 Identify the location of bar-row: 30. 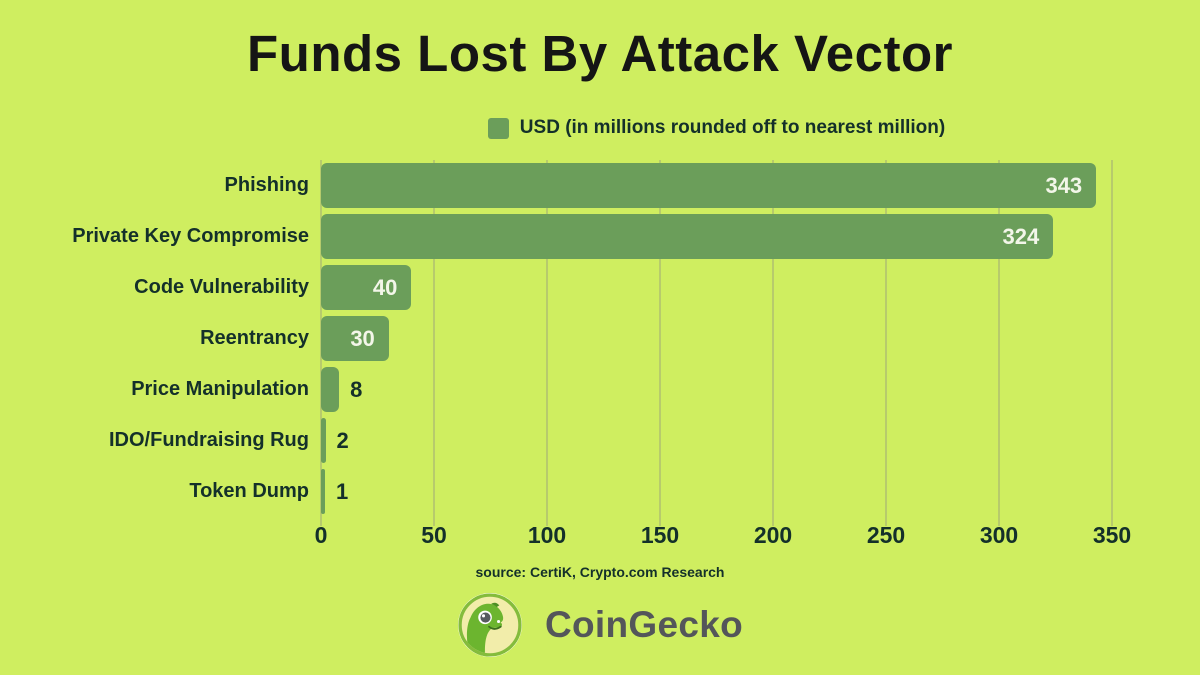
(716, 338).